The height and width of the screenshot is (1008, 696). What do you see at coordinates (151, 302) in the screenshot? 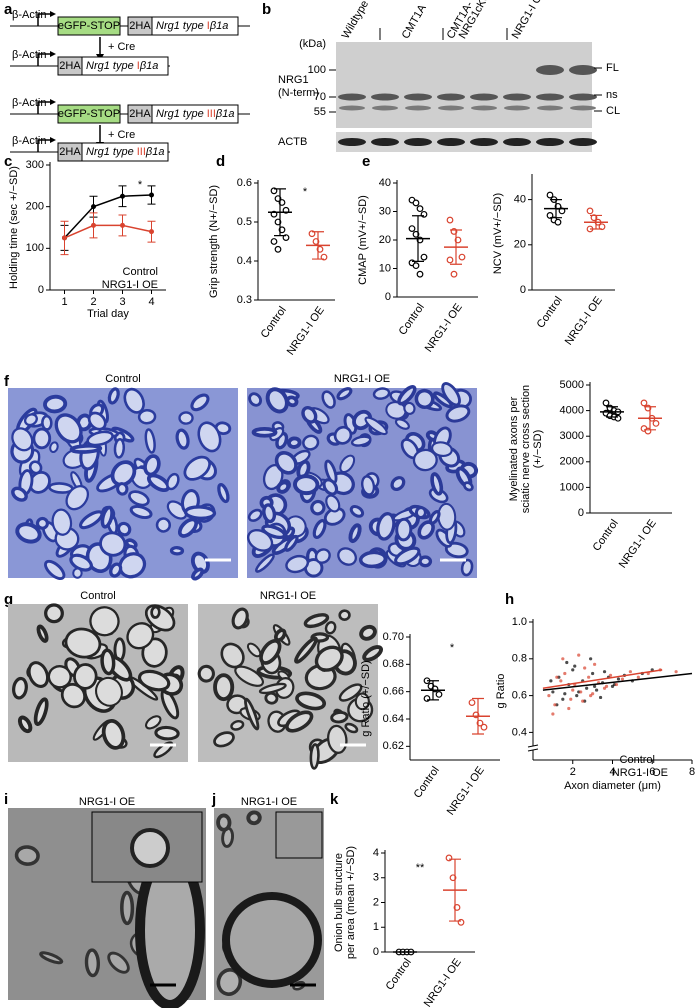
I see `x-tick-label: 4` at bounding box center [151, 302].